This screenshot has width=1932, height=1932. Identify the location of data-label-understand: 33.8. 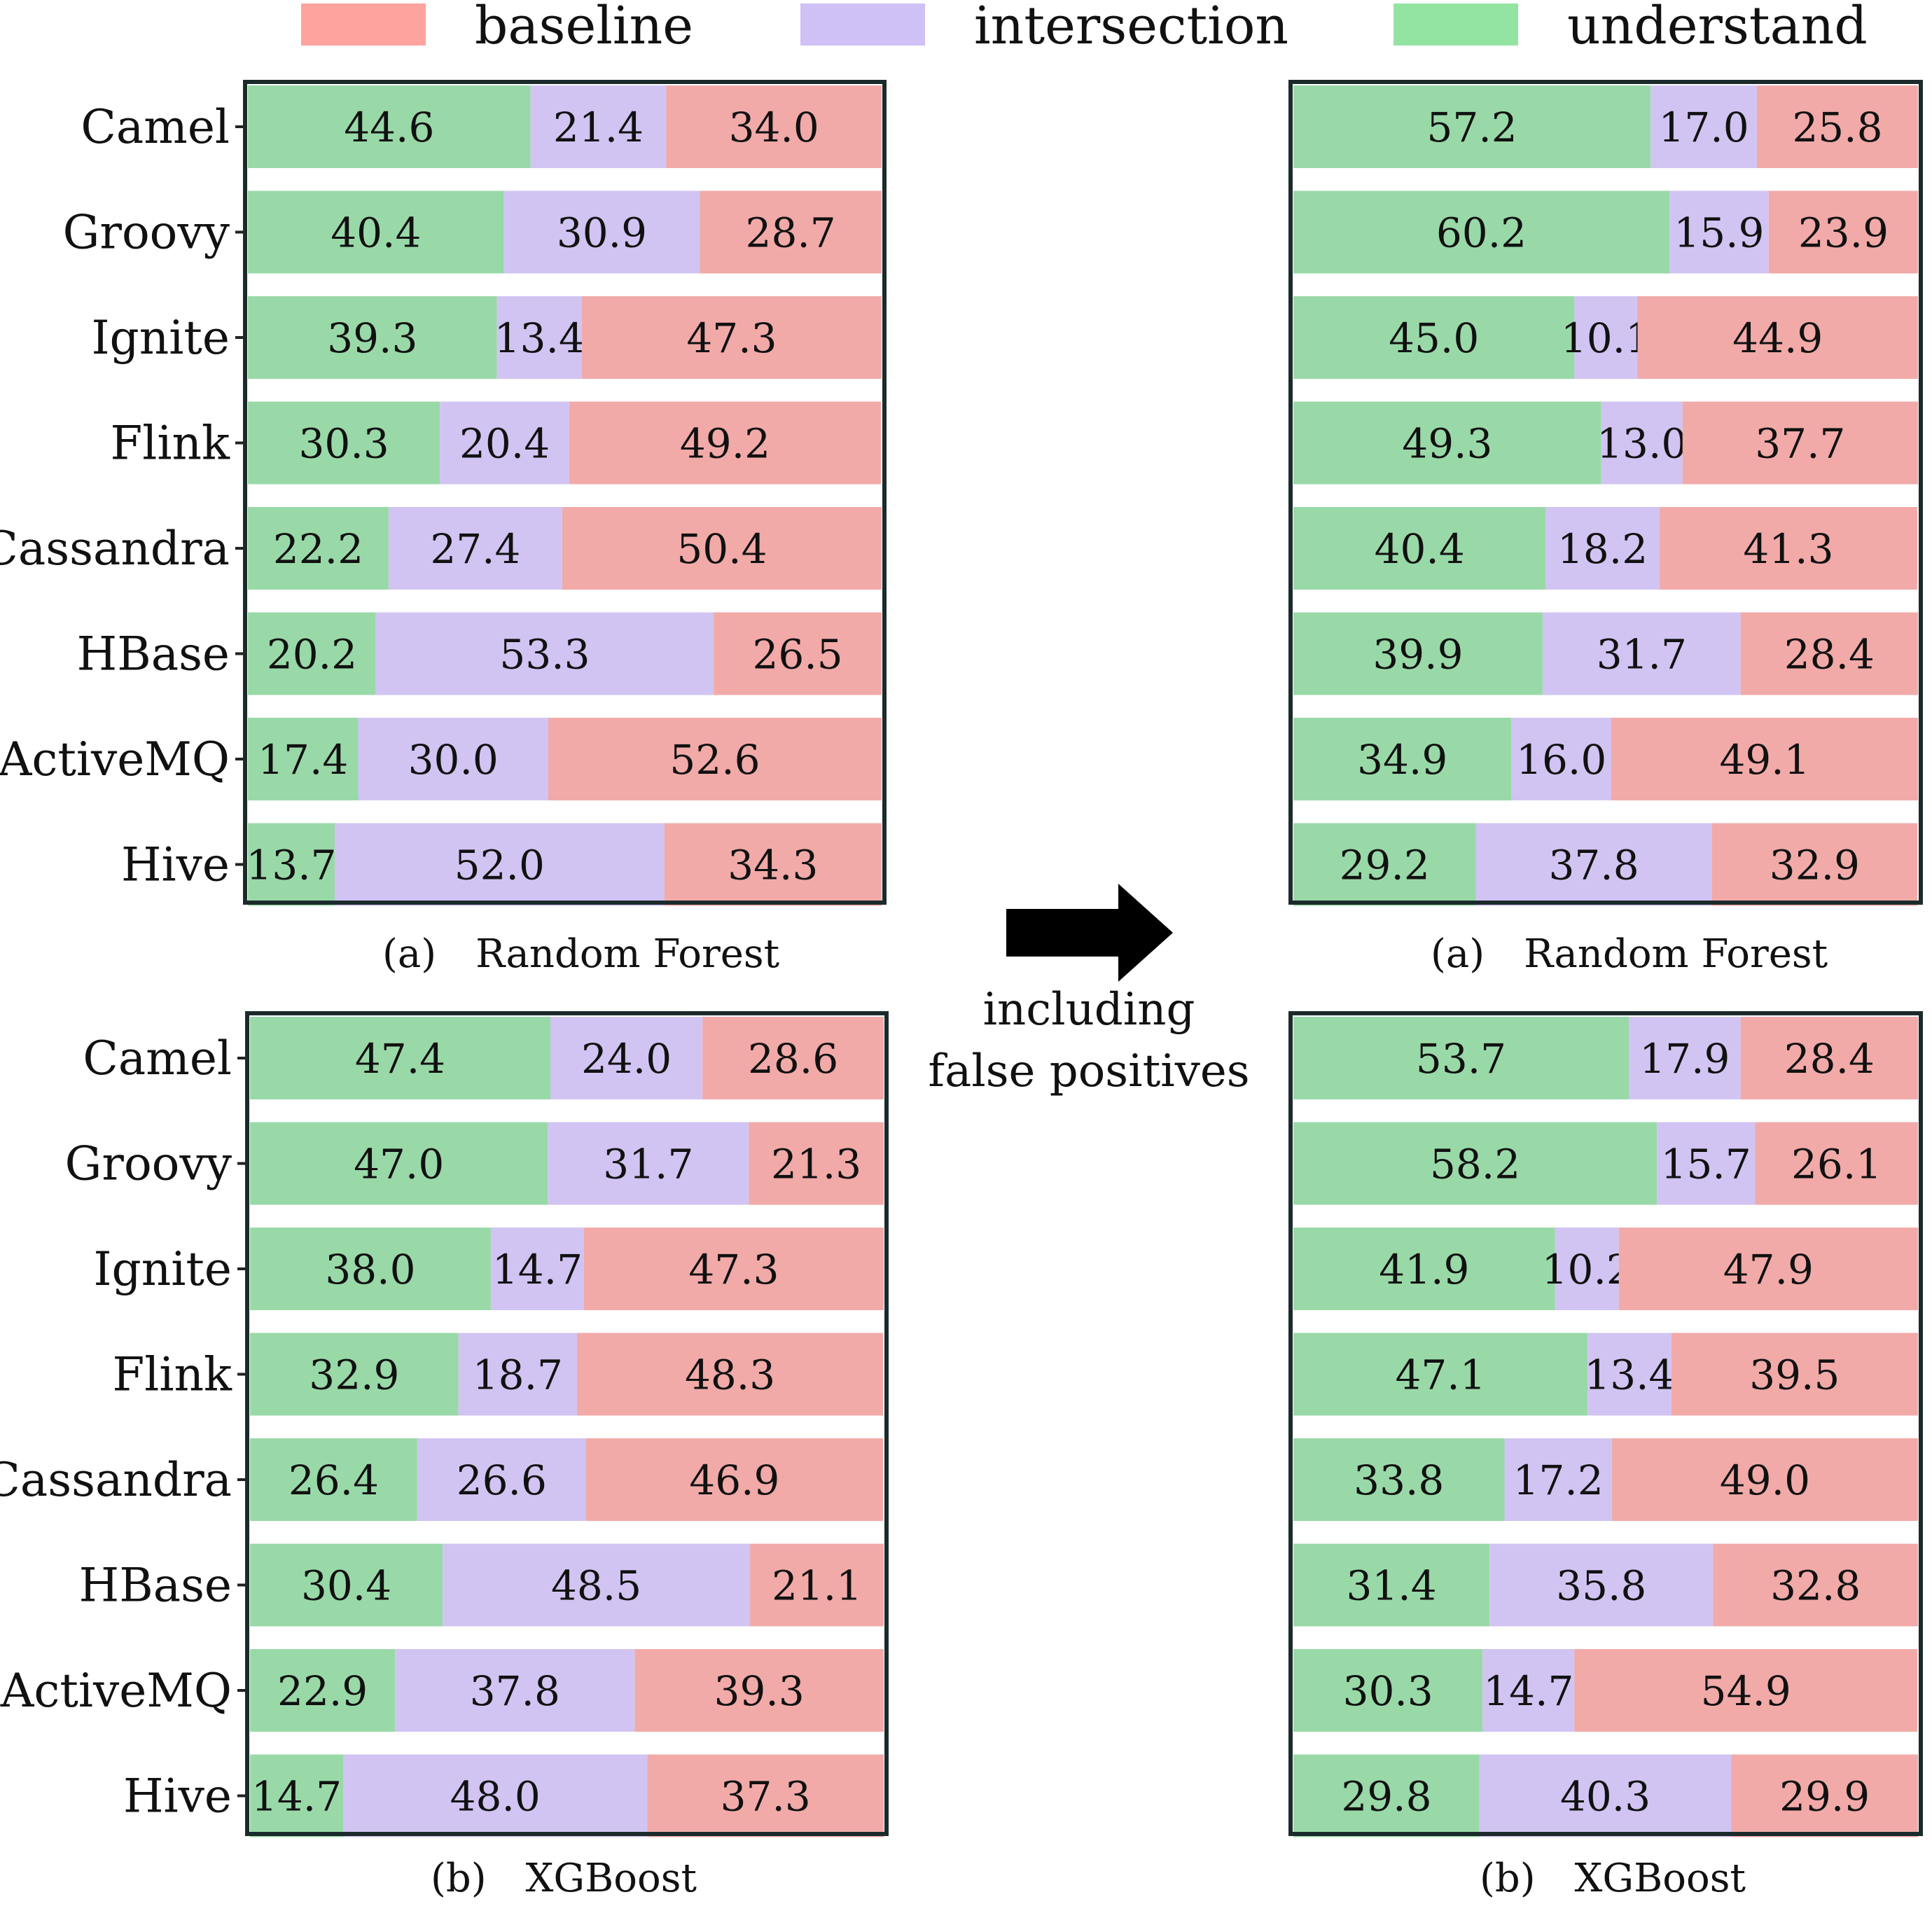
(1399, 1480).